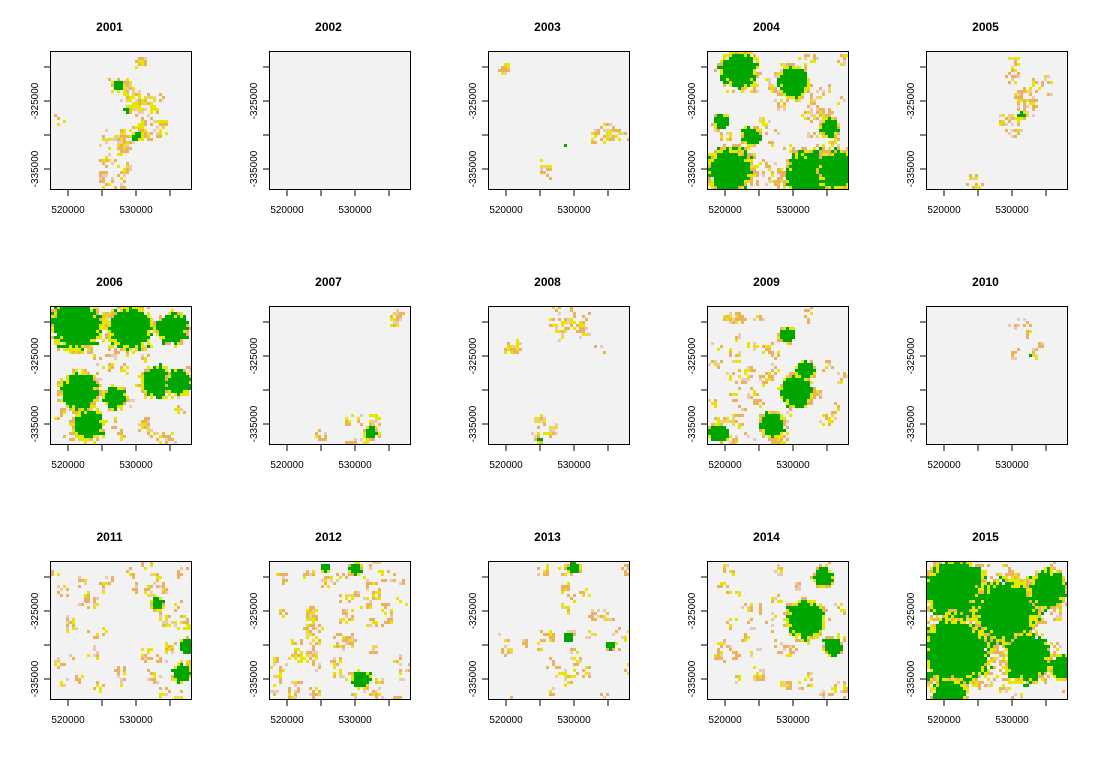 The height and width of the screenshot is (765, 1095). Describe the element at coordinates (287, 210) in the screenshot. I see `x-tick-label: 520000` at that location.